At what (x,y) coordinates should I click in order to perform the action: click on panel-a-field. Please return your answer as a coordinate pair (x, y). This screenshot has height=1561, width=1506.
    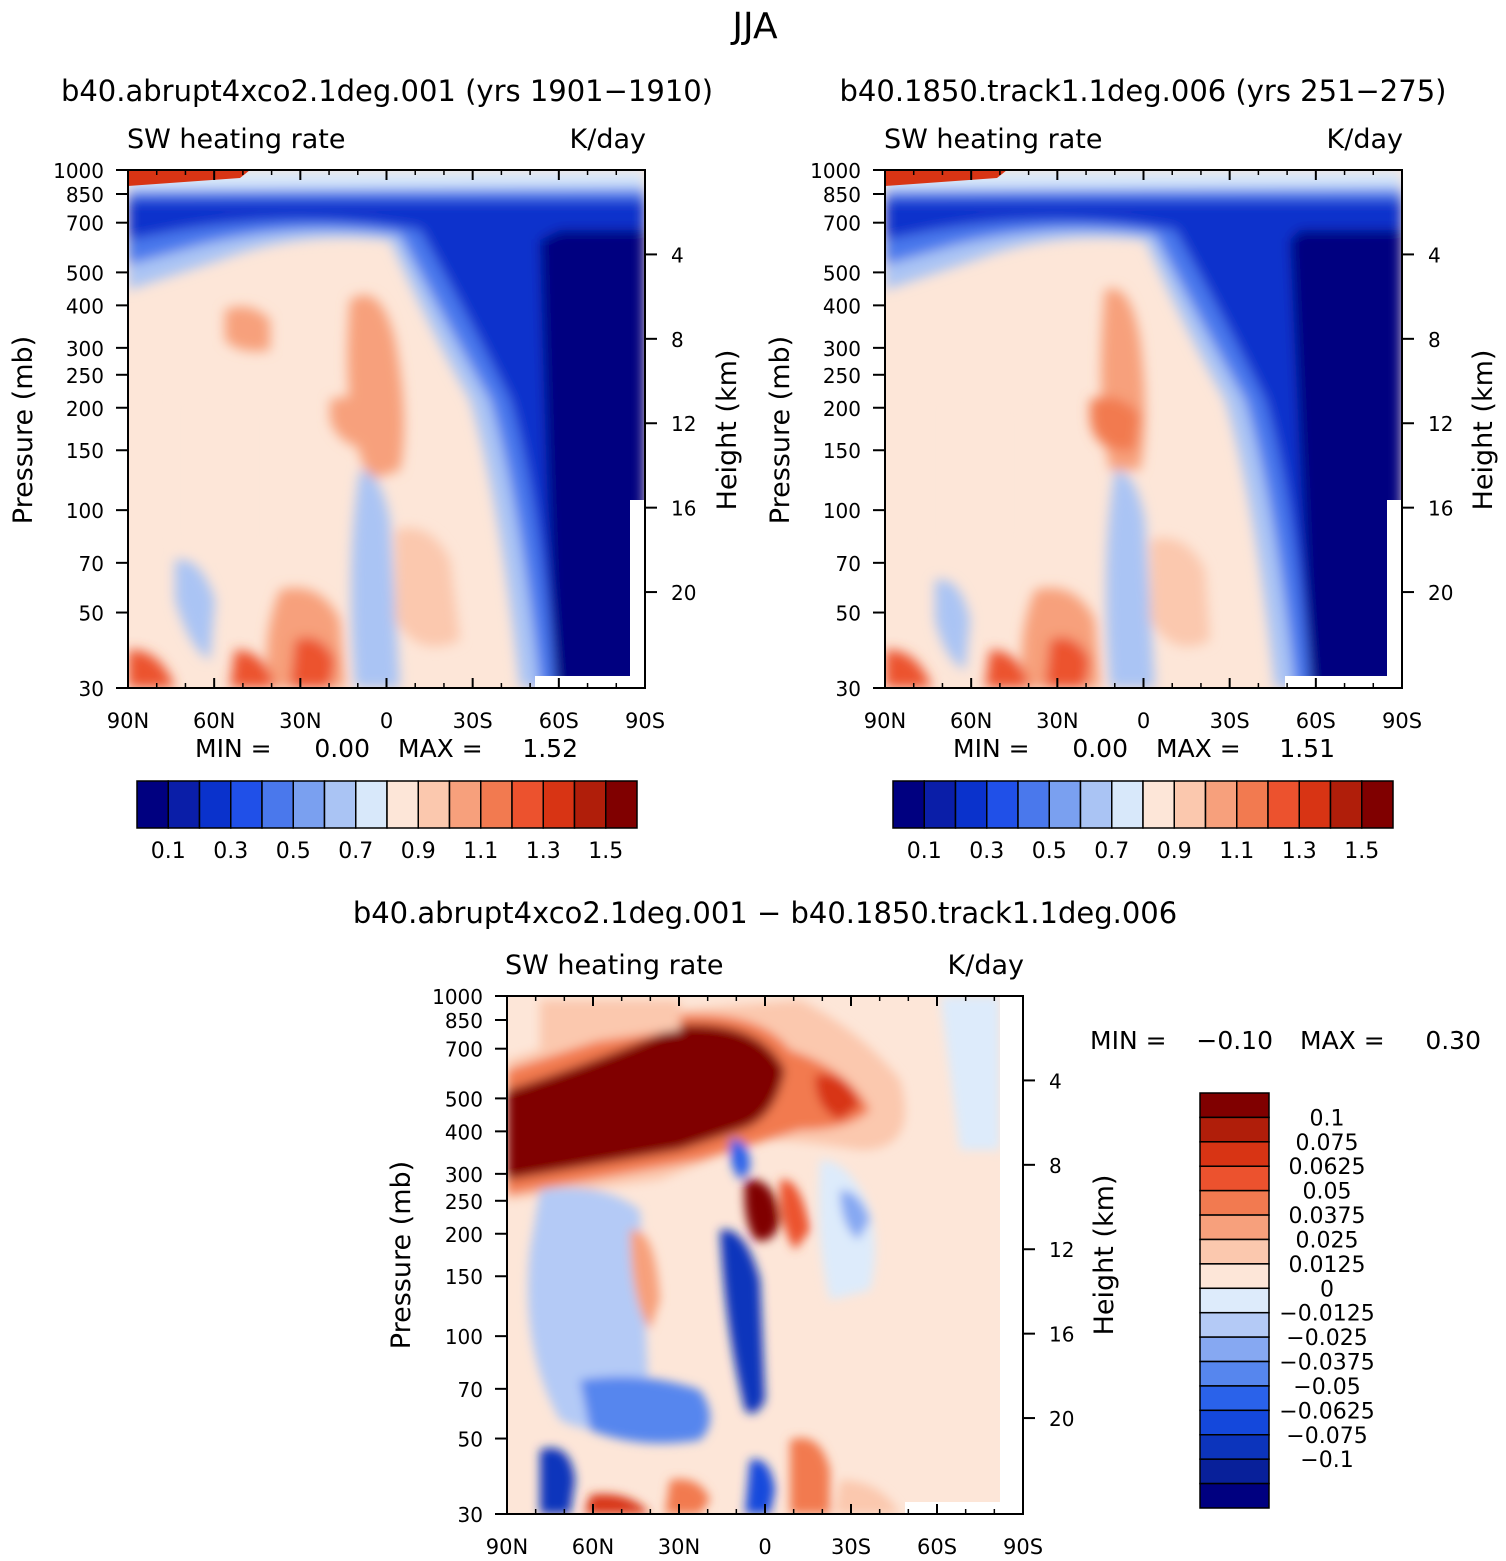
    Looking at the image, I should click on (386, 429).